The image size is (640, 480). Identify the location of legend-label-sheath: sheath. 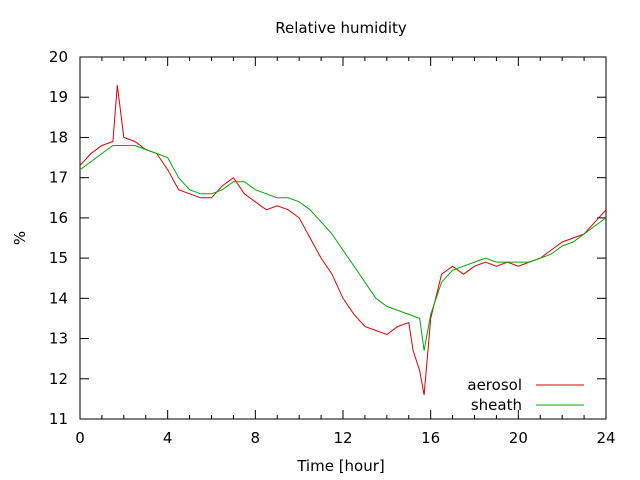
(496, 405).